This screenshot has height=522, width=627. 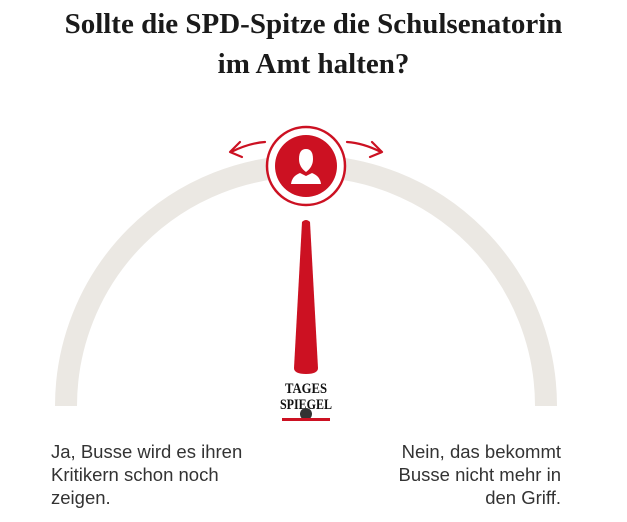 I want to click on poll-question-line-1: Sollte die SPD-Spitze die Schulsenatorin, so click(x=313, y=24).